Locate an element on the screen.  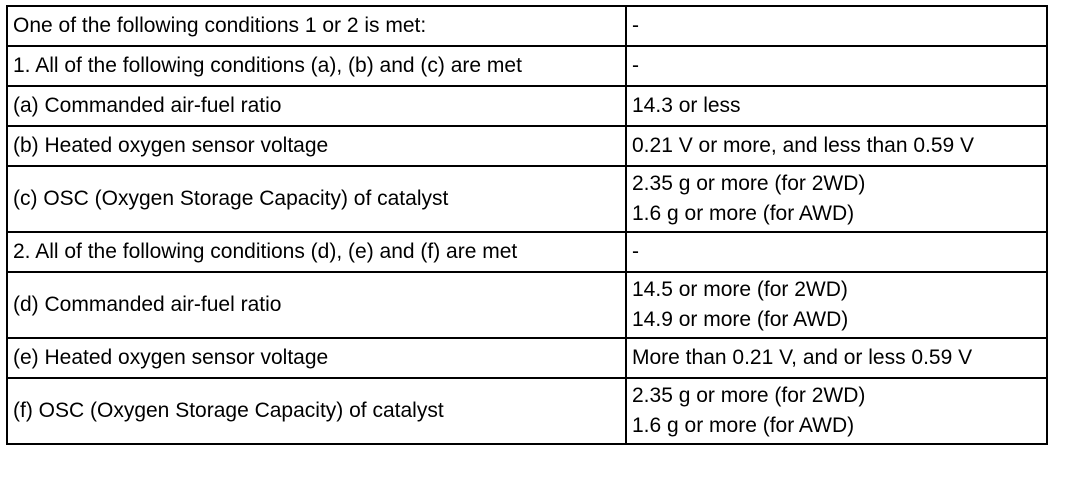
value-cell: 0.21 V or more, and less than 0.59 V is located at coordinates (836, 146).